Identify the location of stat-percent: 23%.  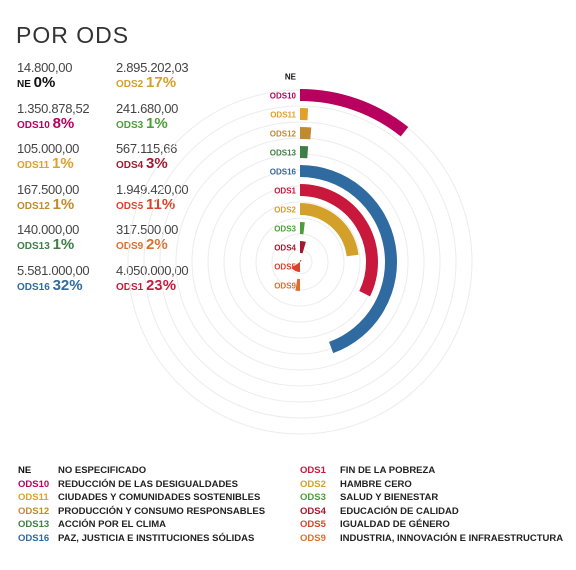
(161, 285).